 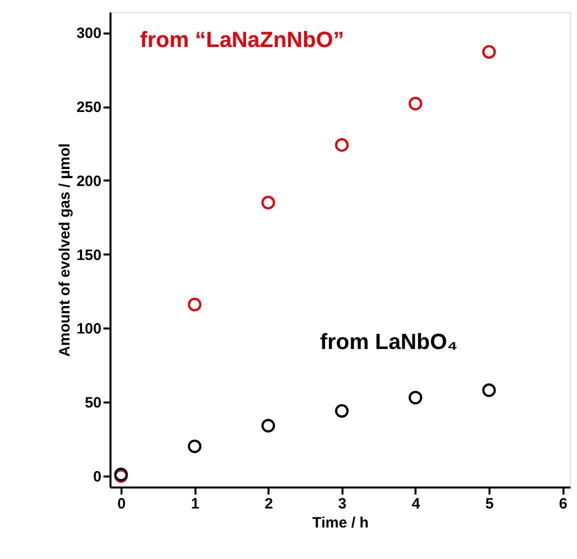 I want to click on y-tick-label: 0, so click(x=97, y=477).